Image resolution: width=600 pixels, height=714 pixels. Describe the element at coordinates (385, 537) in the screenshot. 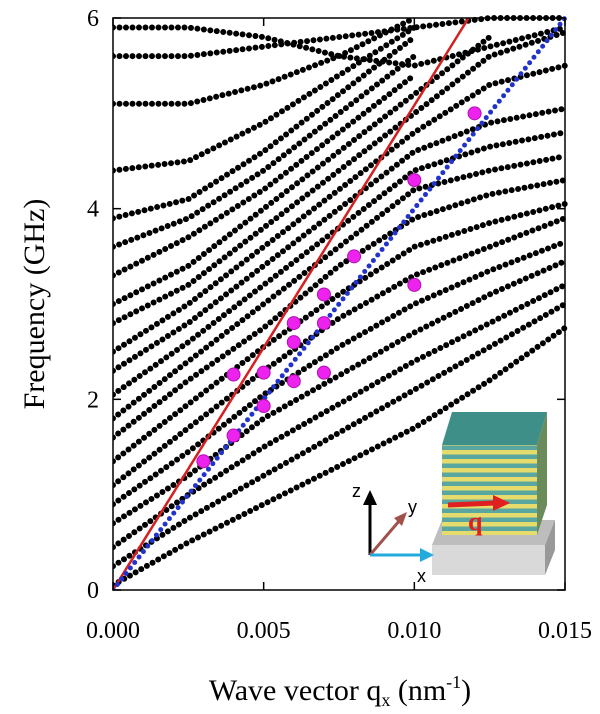

I see `y-arrow` at that location.